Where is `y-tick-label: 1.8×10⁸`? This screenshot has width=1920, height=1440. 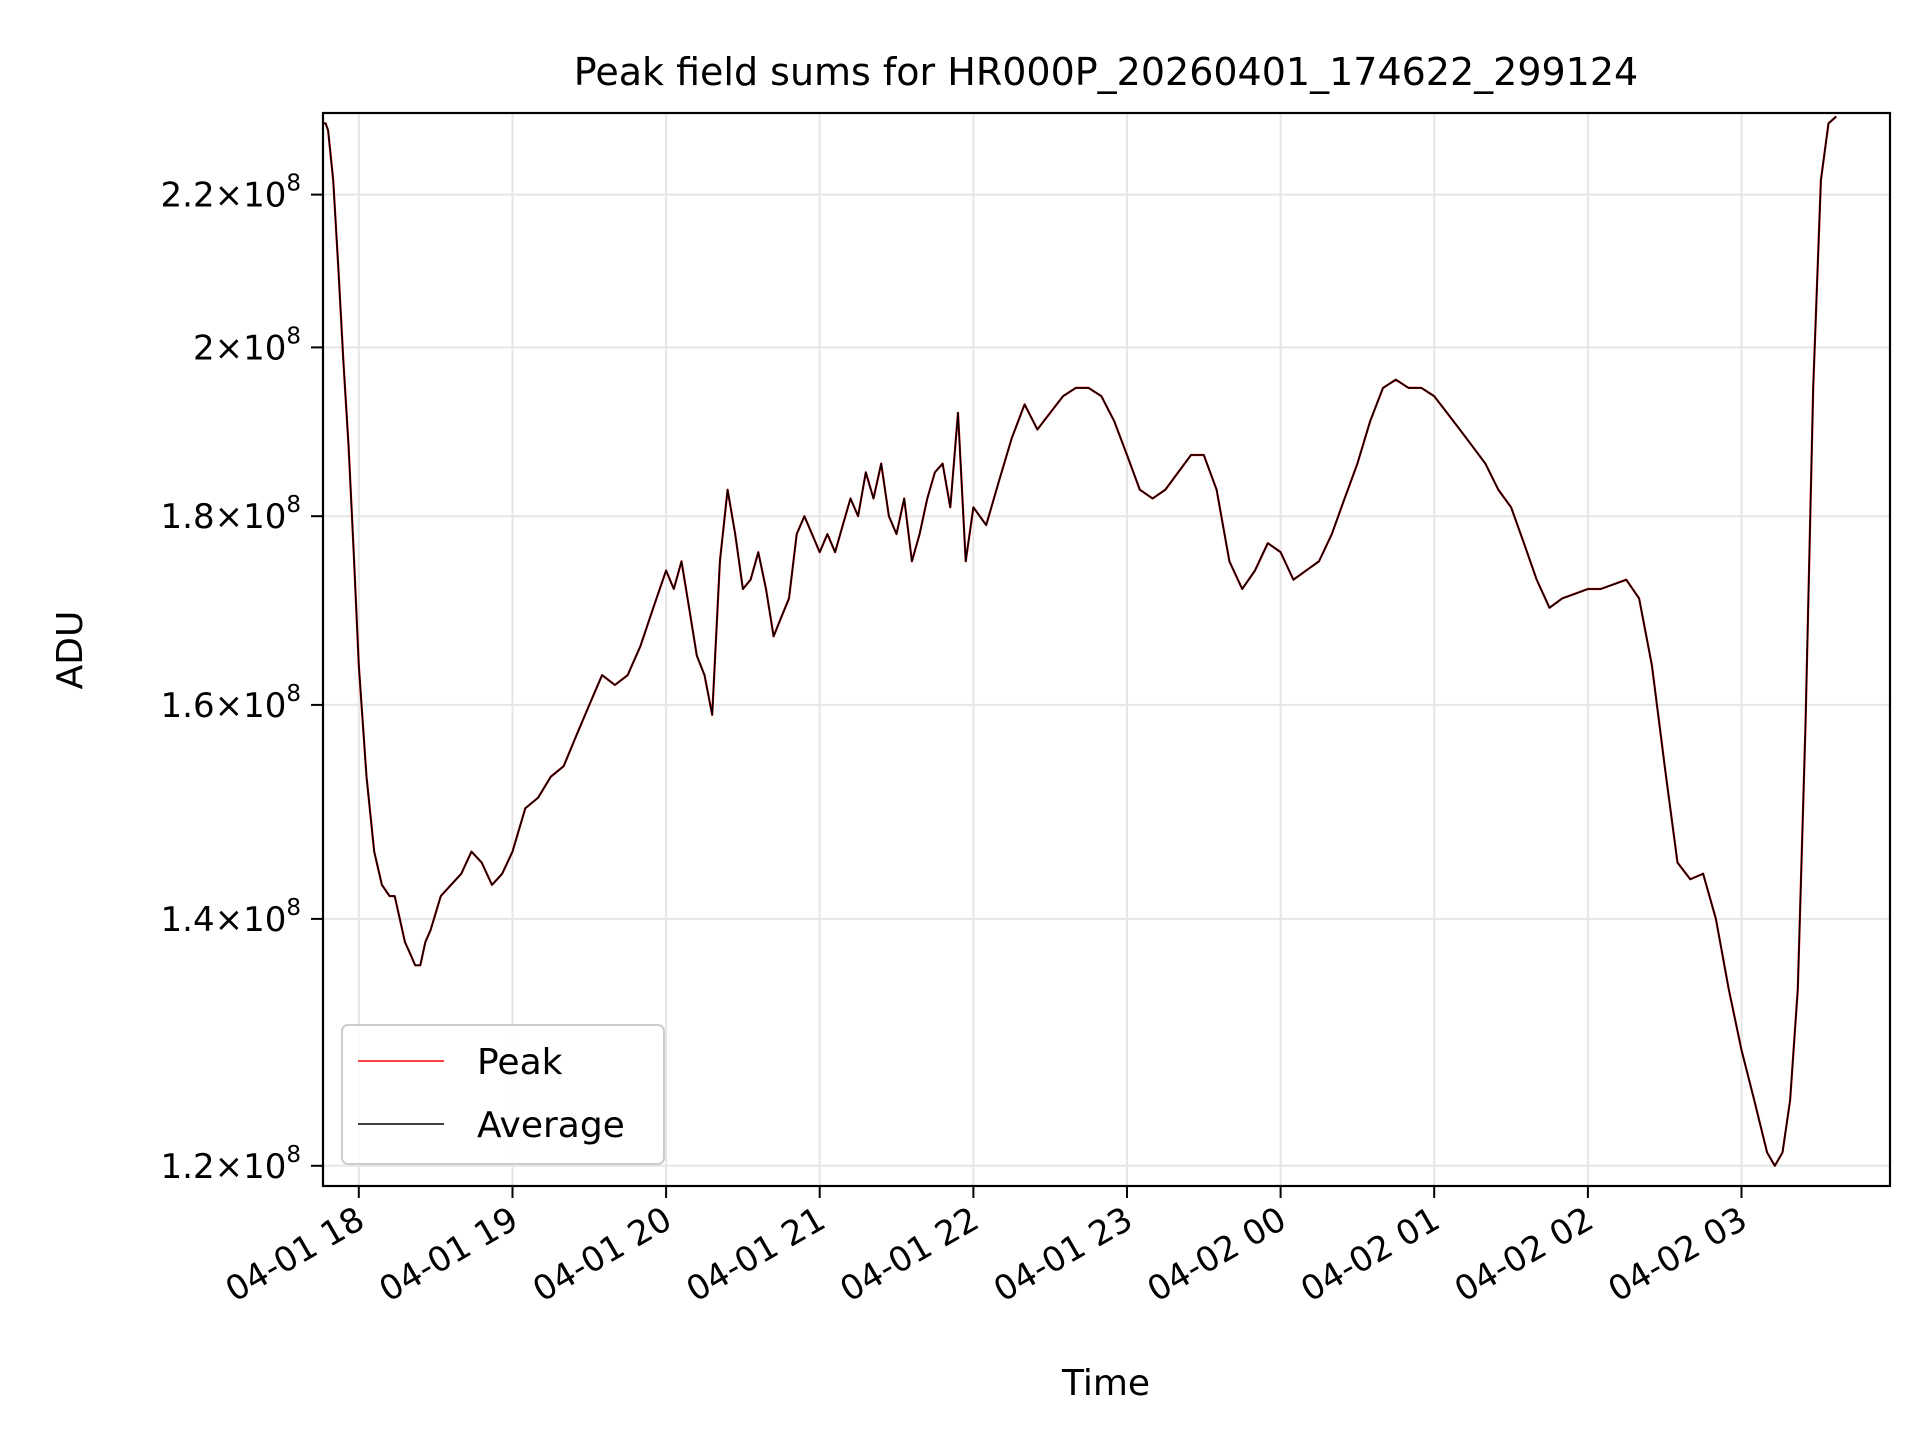
y-tick-label: 1.8×10⁸ is located at coordinates (231, 514).